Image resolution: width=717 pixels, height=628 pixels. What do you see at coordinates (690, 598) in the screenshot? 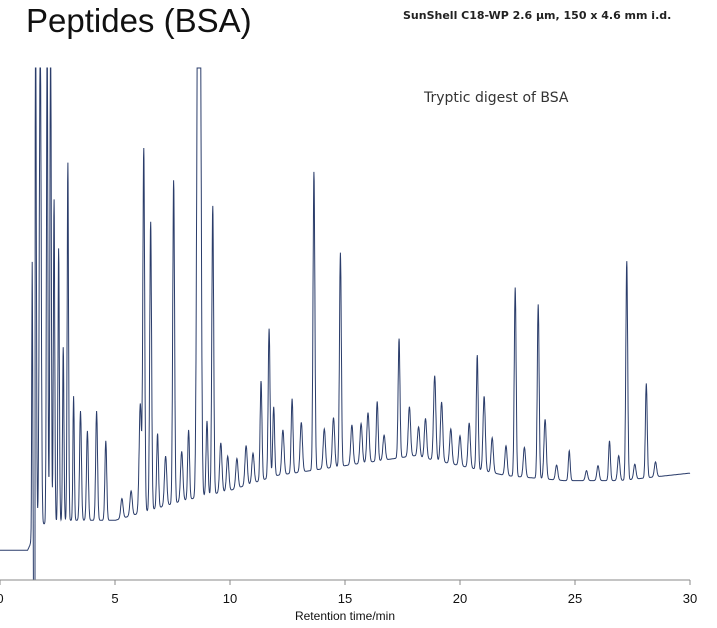
I see `x-tick-label: 30` at bounding box center [690, 598].